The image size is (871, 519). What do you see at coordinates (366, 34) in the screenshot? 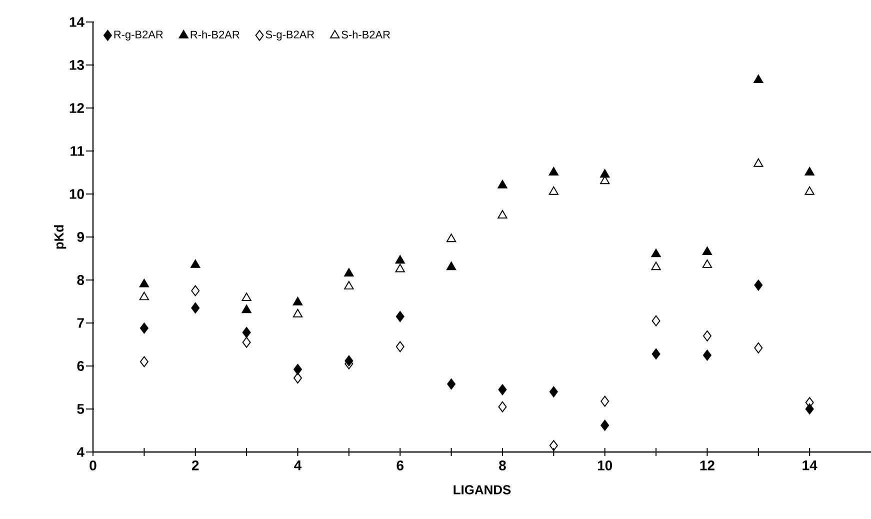
I see `legend-label: S-h-B2AR` at bounding box center [366, 34].